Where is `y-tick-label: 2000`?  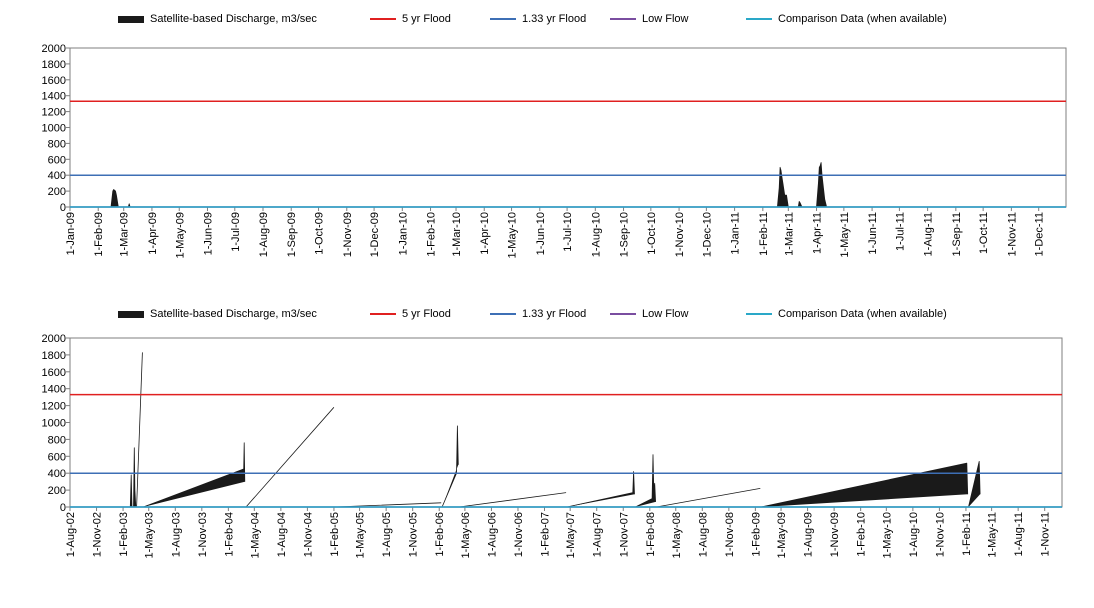
y-tick-label: 2000 is located at coordinates (54, 339).